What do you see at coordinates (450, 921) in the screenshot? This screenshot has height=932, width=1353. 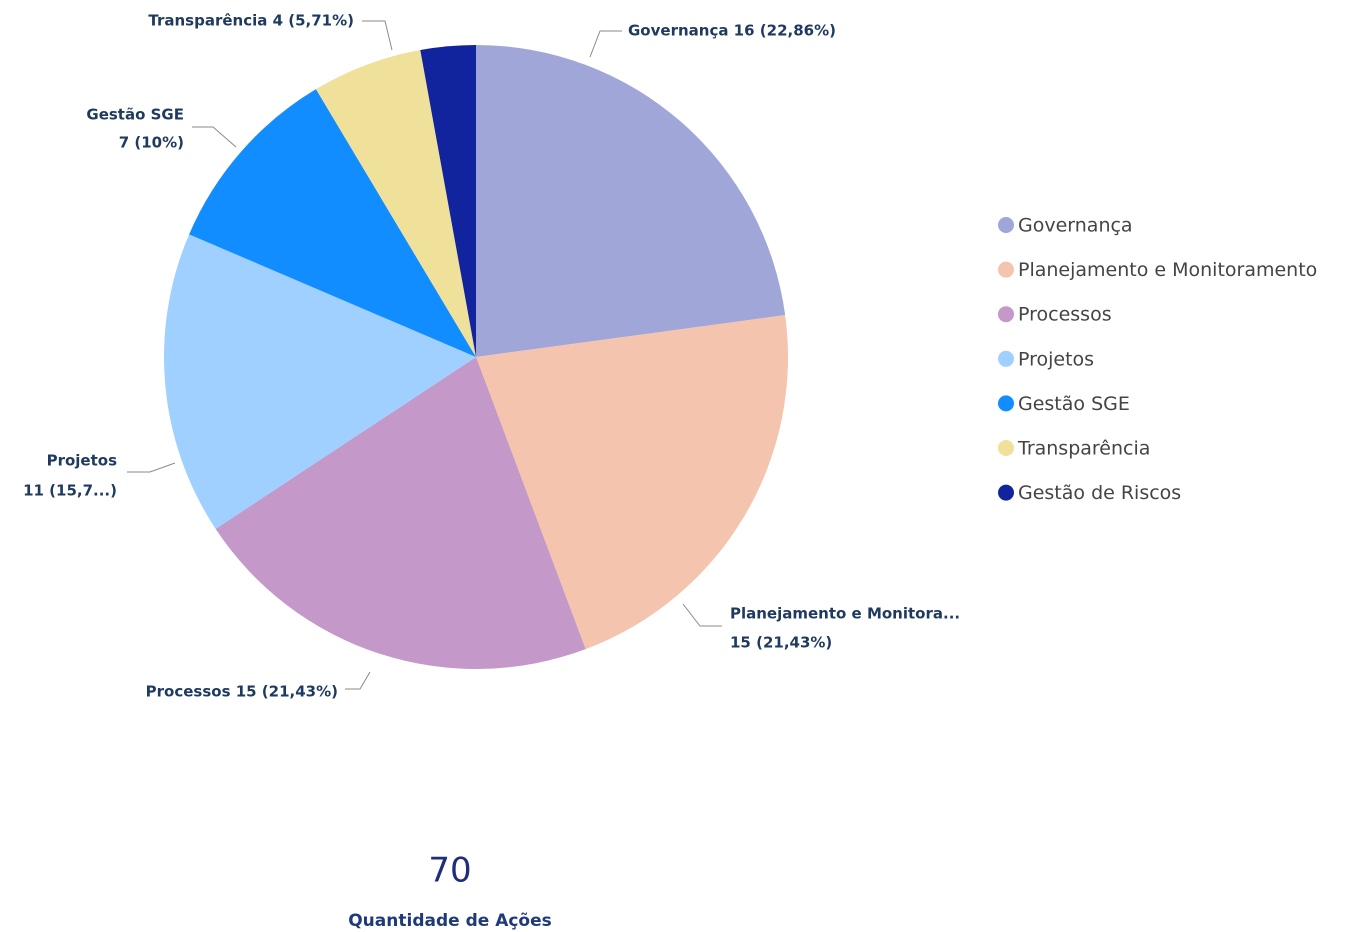 I see `card-label: Quantidade de Ações` at bounding box center [450, 921].